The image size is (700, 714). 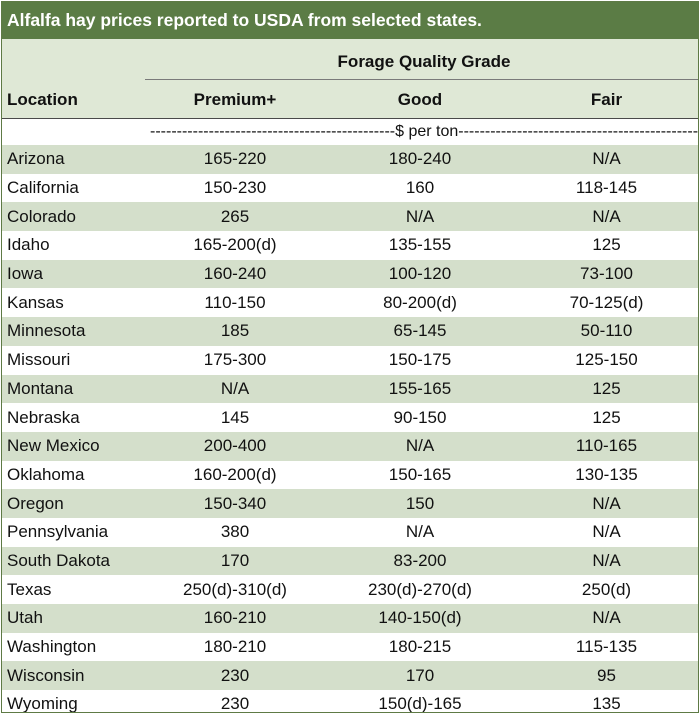 What do you see at coordinates (420, 503) in the screenshot?
I see `good-price-cell: 150` at bounding box center [420, 503].